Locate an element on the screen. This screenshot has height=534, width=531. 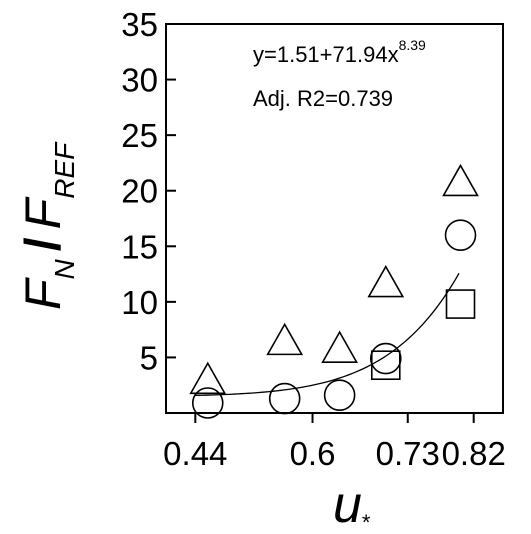
y-tick-label: 35 is located at coordinates (139, 24).